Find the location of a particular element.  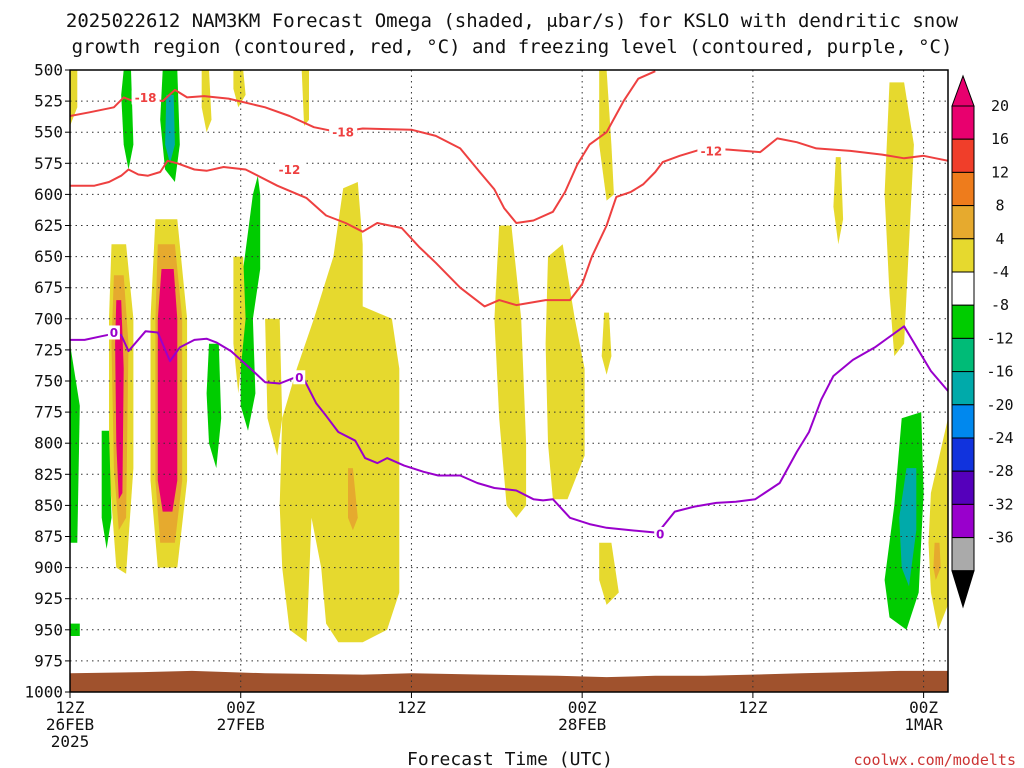

colorbar-label-9: -20 is located at coordinates (999, 405).